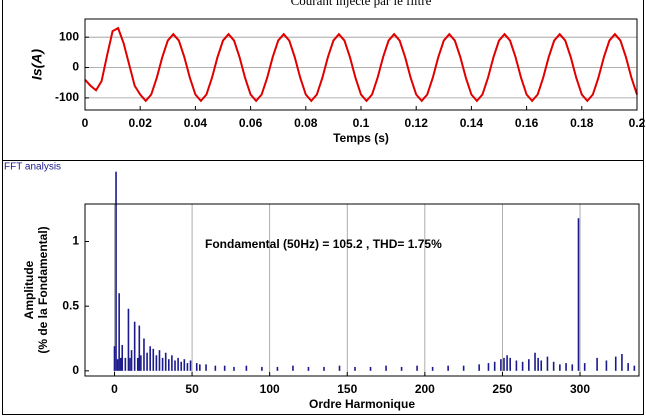 The width and height of the screenshot is (646, 416). What do you see at coordinates (361, 4) in the screenshot?
I see `chart-title: Courant injecté par le filtre` at bounding box center [361, 4].